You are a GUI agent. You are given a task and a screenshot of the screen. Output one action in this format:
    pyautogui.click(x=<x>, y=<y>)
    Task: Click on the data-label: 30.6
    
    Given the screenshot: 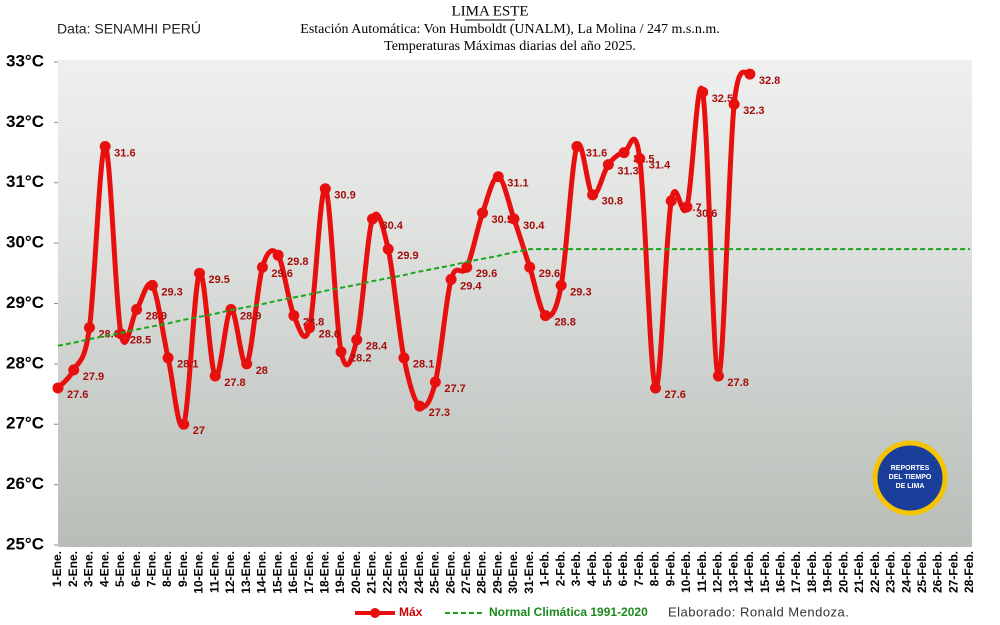 What is the action you would take?
    pyautogui.click(x=706, y=214)
    